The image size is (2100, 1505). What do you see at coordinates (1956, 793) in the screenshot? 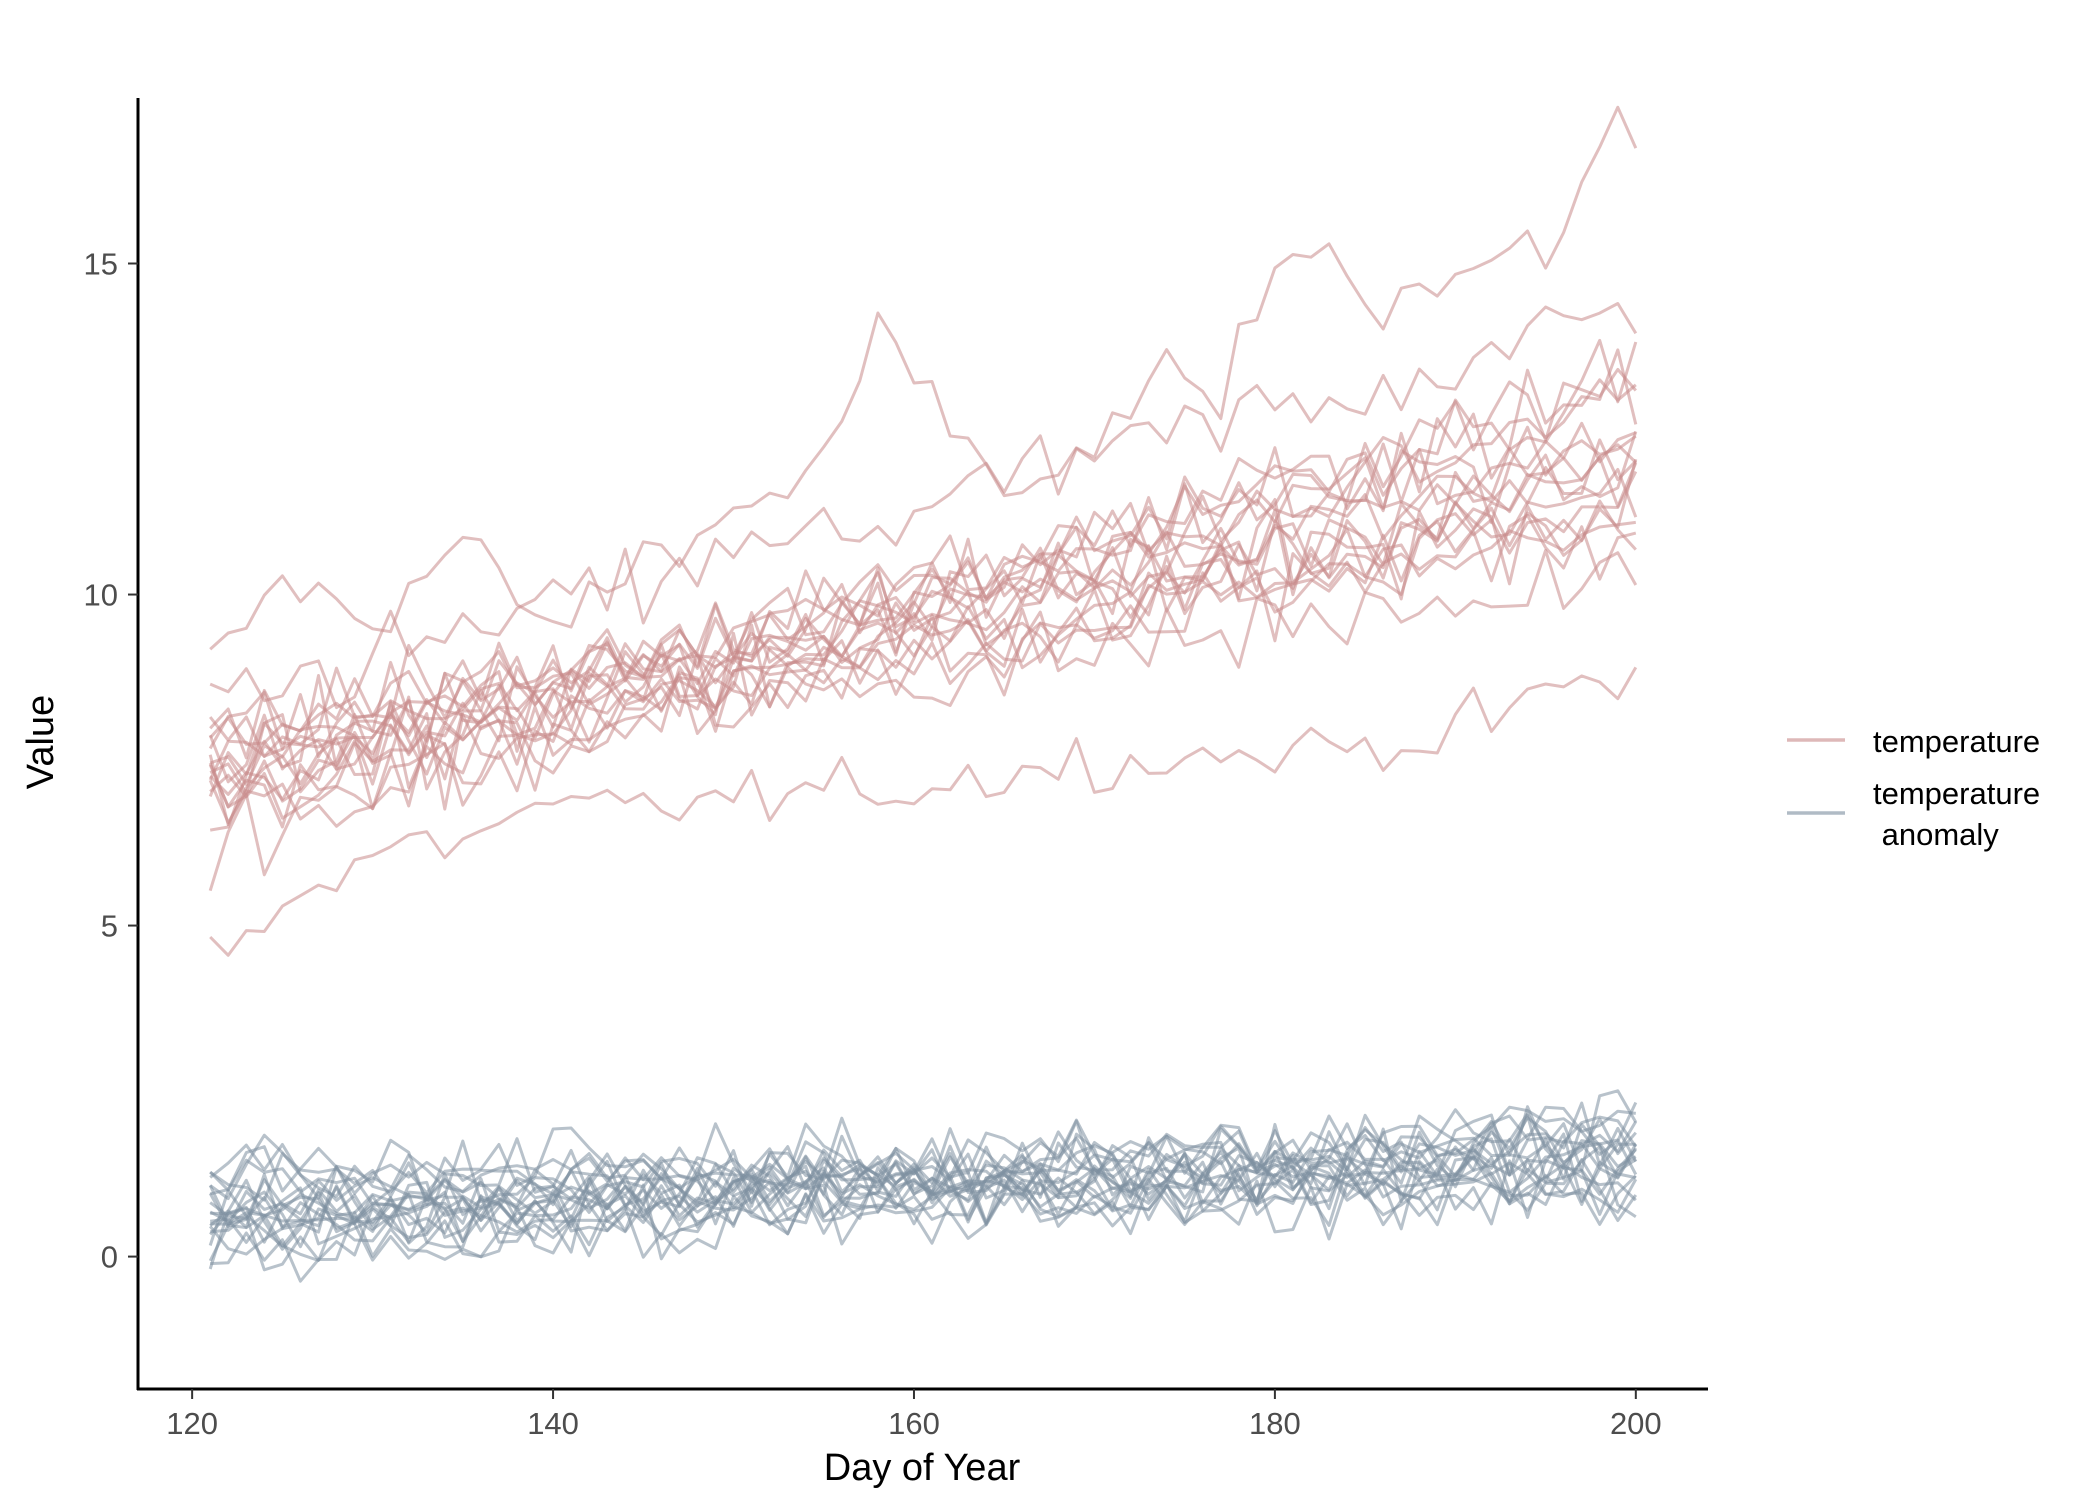
I see `legend-label-temperature-anomaly-line1: temperature` at bounding box center [1956, 793].